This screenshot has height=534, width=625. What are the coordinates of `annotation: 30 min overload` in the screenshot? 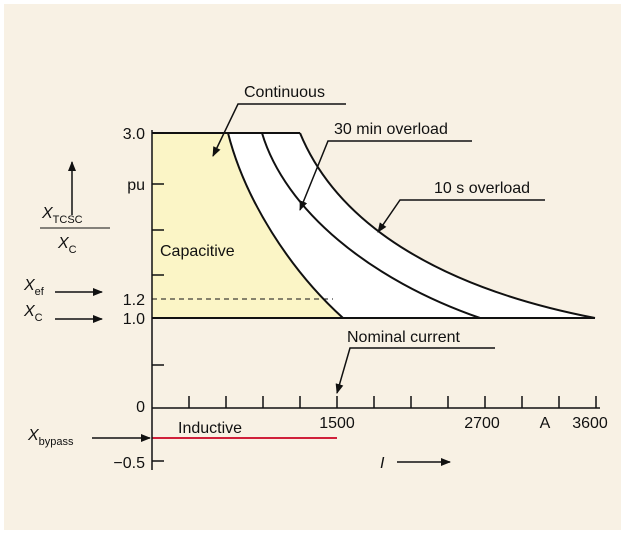 It's located at (391, 129).